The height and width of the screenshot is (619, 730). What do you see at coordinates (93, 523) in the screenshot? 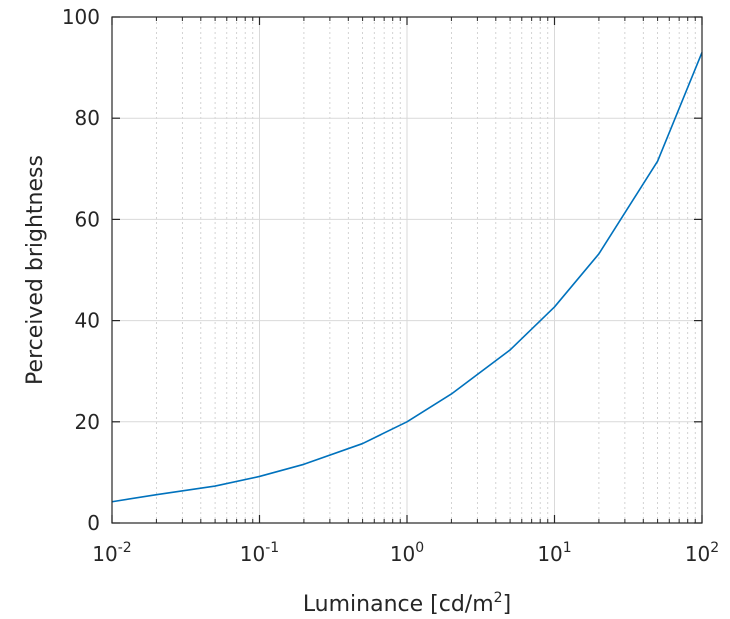
I see `y-tick-label: 0` at bounding box center [93, 523].